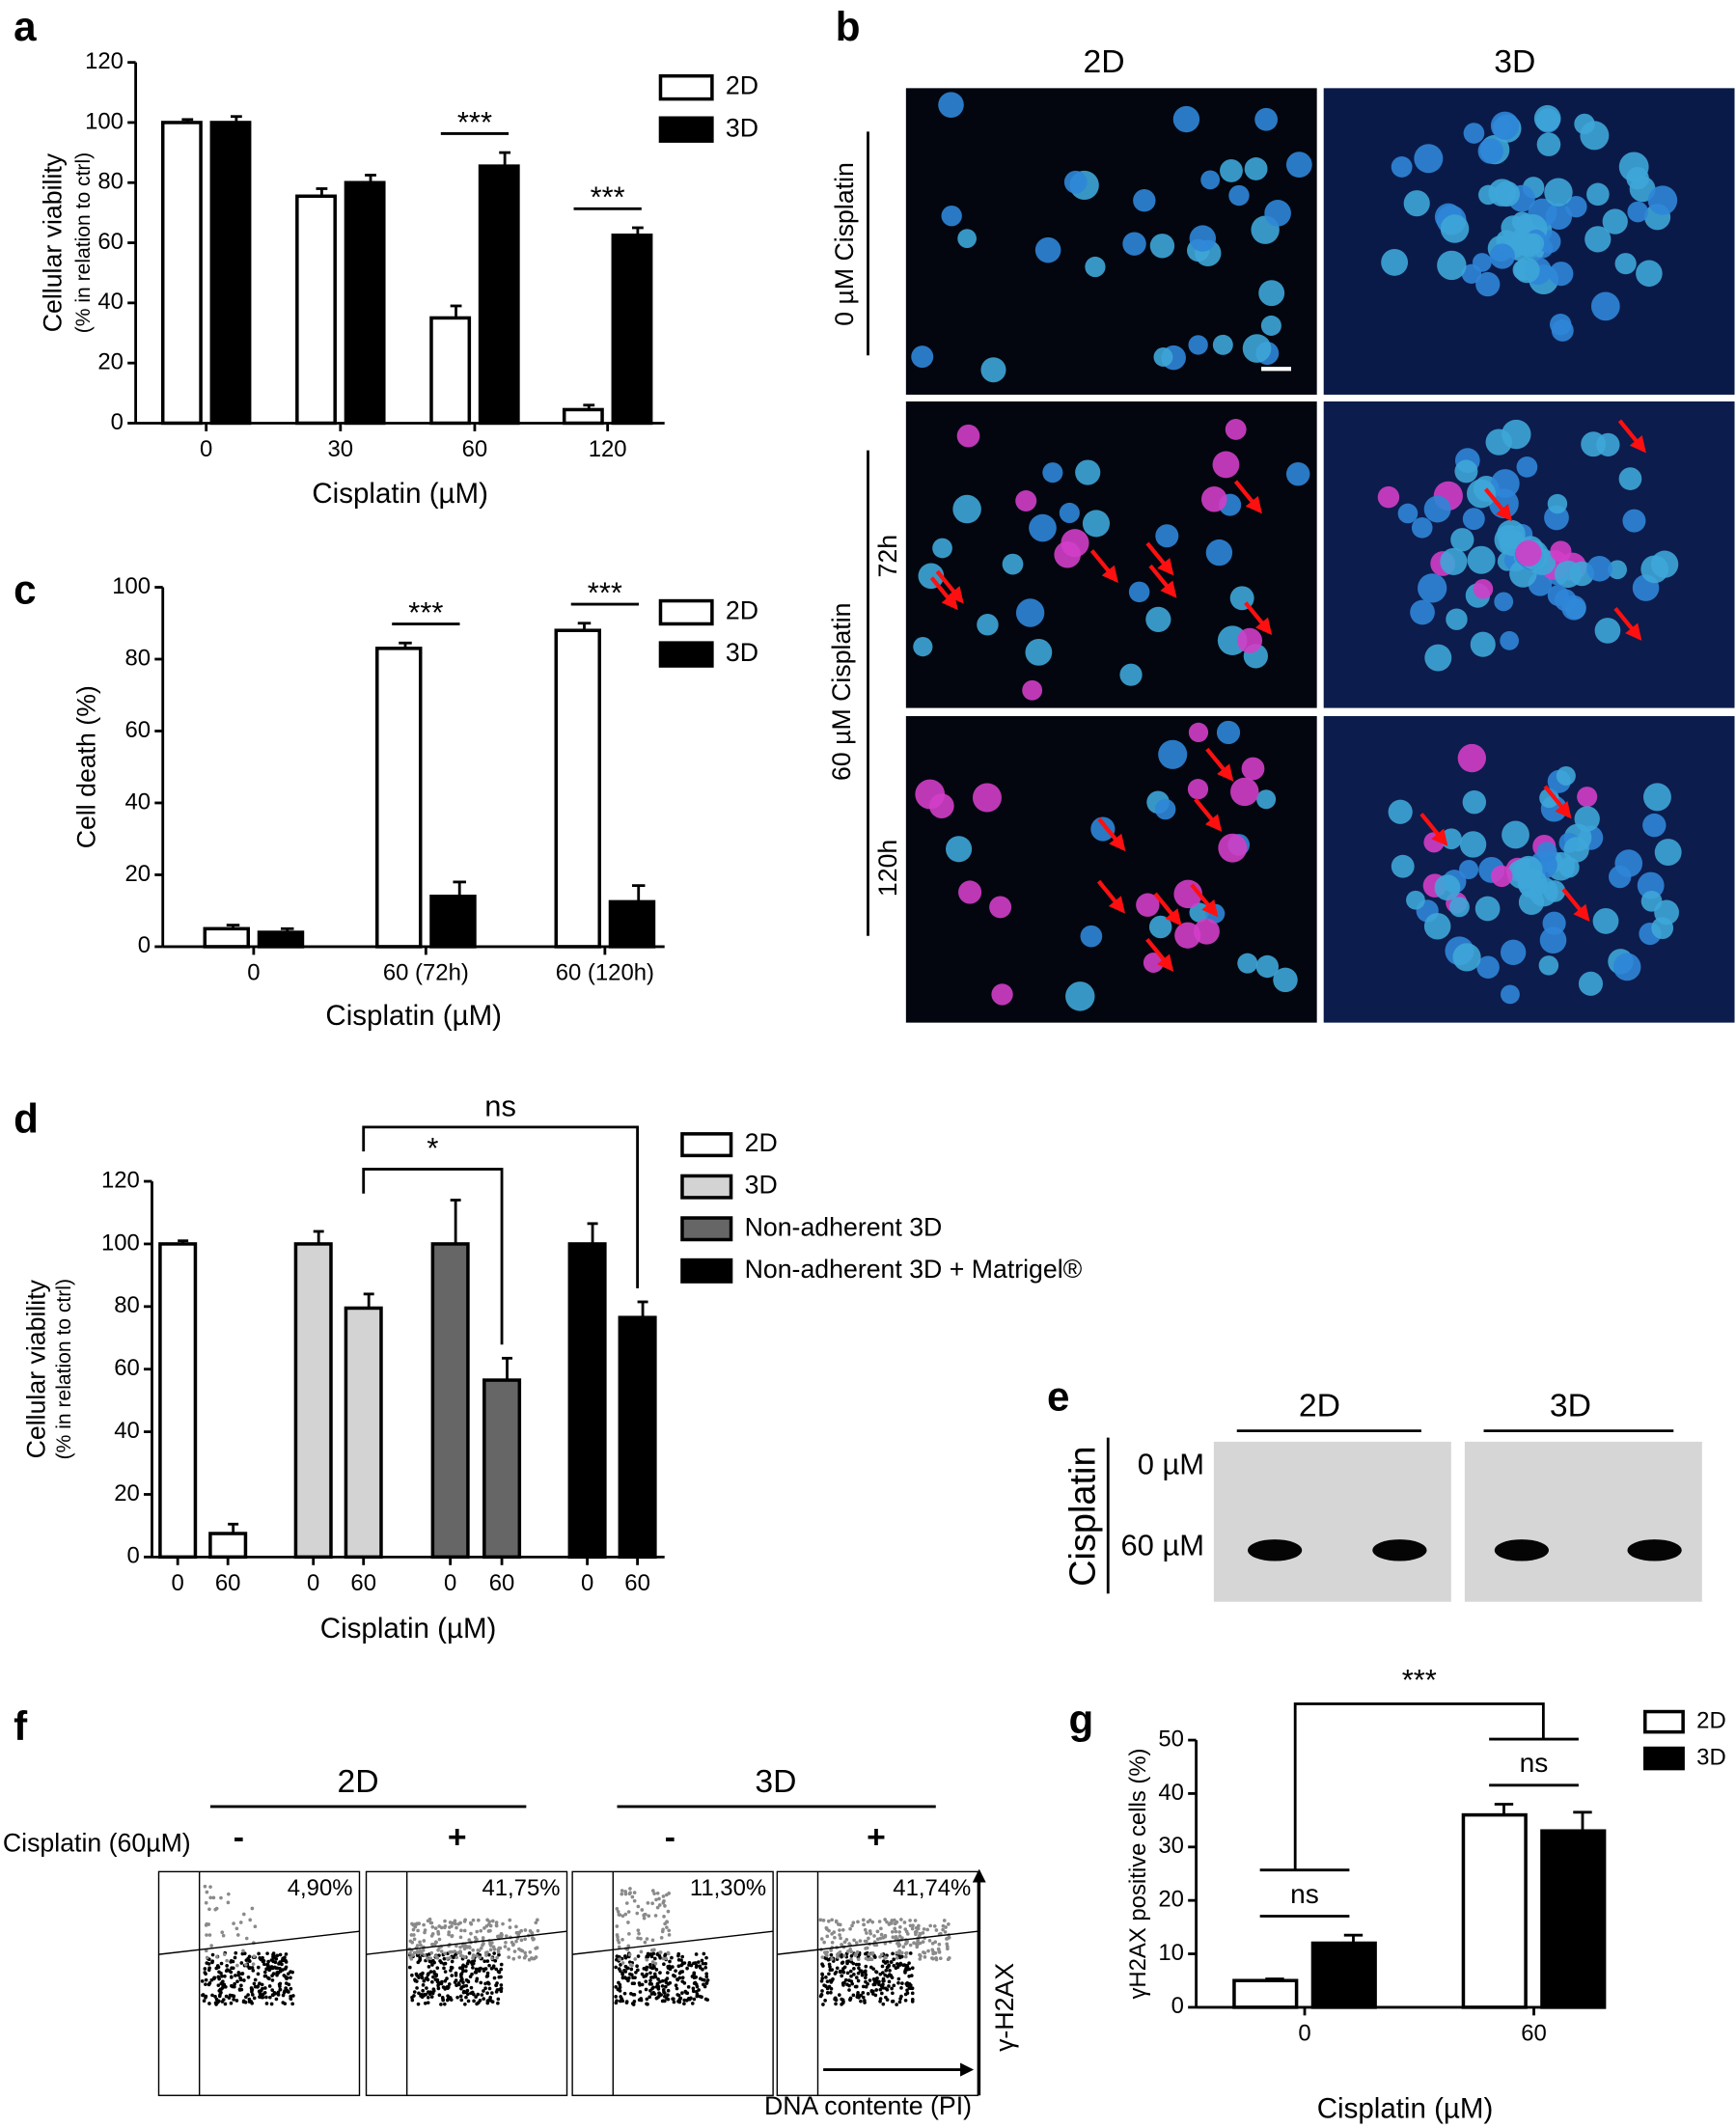 The width and height of the screenshot is (1736, 2128). Describe the element at coordinates (742, 652) in the screenshot. I see `legend-label: 3D` at that location.